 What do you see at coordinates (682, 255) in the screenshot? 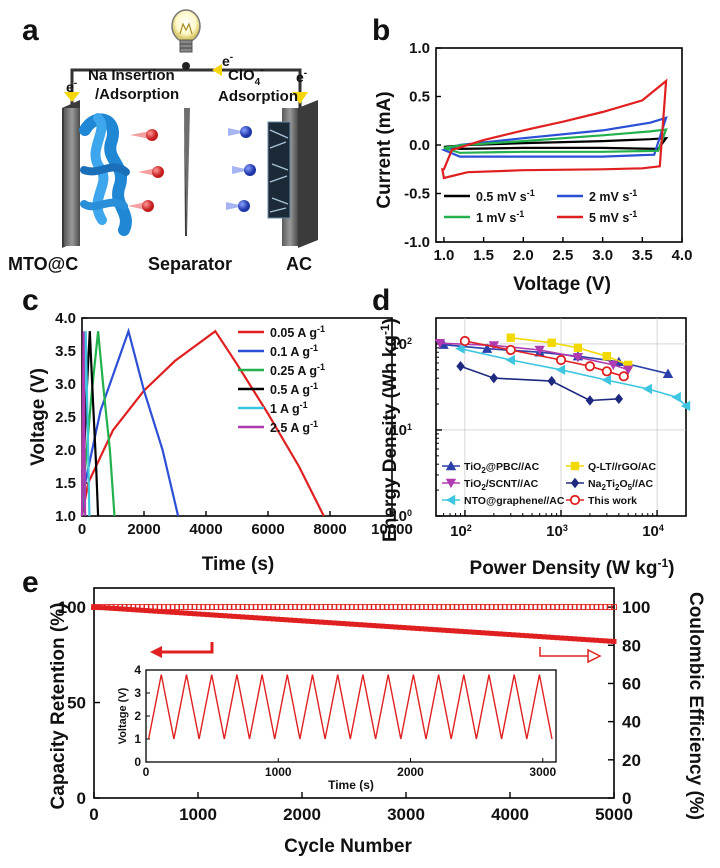
I see `b-xtick-label: 4.0` at bounding box center [682, 255].